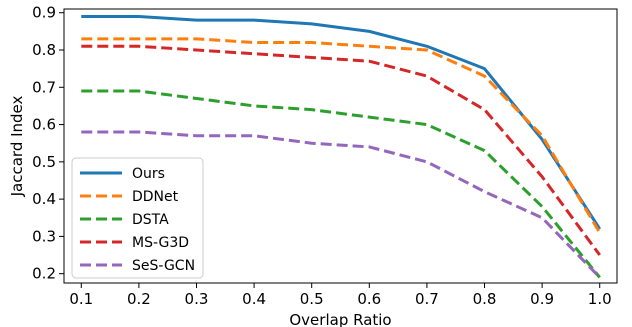 This screenshot has height=327, width=632. What do you see at coordinates (150, 220) in the screenshot?
I see `legend-label: DSTA` at bounding box center [150, 220].